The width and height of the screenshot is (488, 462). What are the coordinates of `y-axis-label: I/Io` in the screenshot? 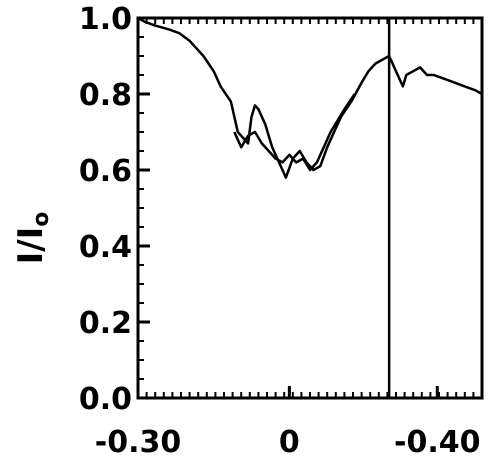 It's located at (32, 238).